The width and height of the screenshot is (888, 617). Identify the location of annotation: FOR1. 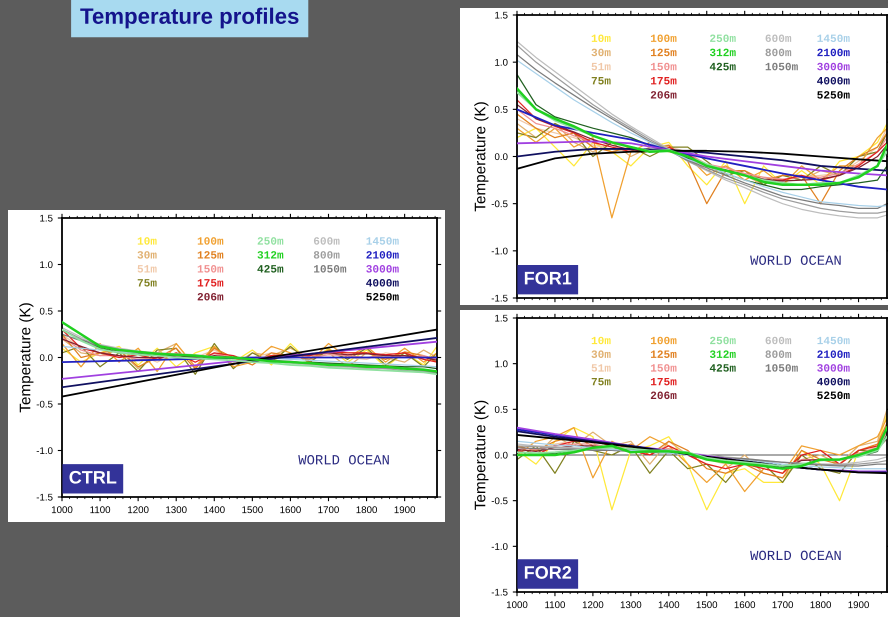
(548, 278).